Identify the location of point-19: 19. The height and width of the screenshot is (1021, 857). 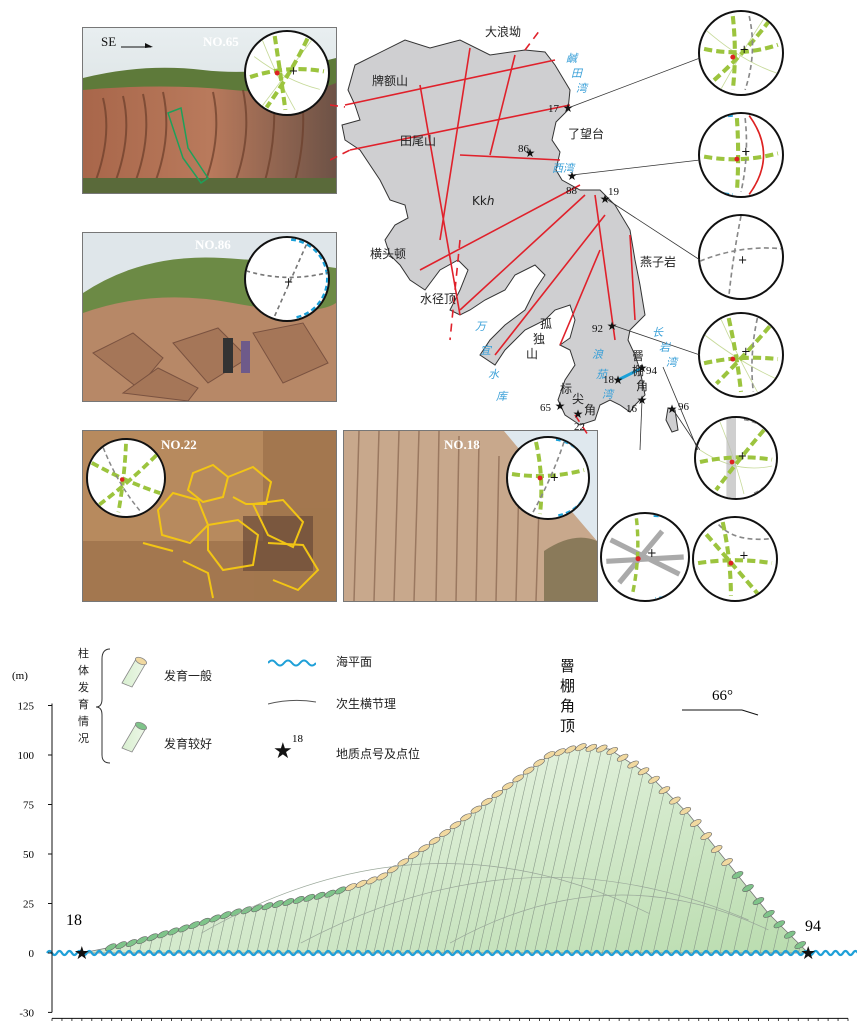
(614, 192).